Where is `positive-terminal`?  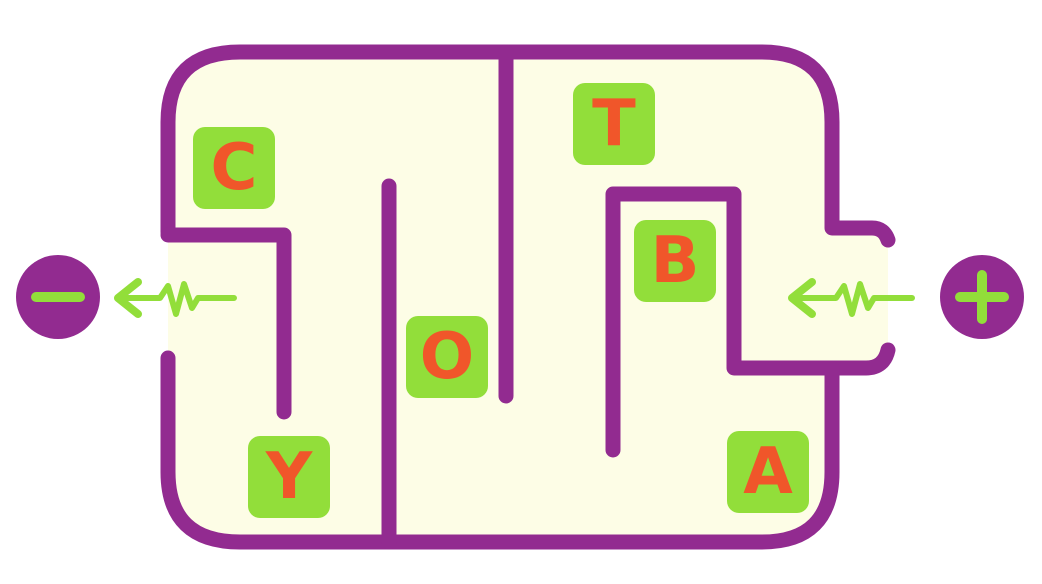 positive-terminal is located at coordinates (982, 297).